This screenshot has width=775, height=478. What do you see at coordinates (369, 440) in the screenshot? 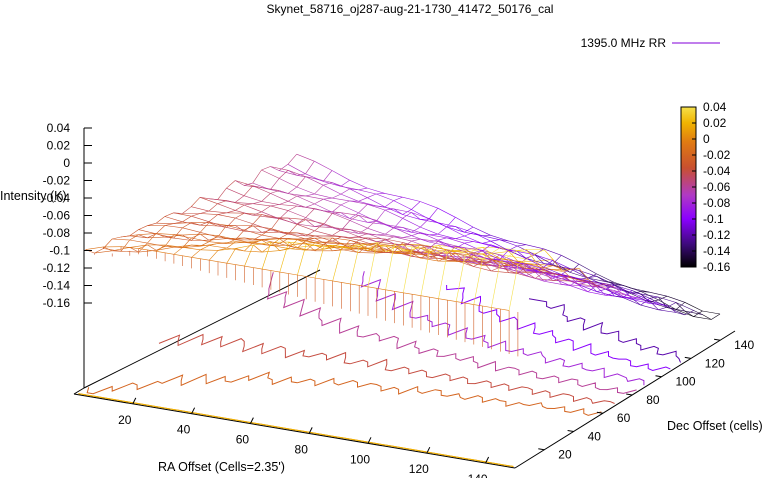
I see `x-tick-mark` at bounding box center [369, 440].